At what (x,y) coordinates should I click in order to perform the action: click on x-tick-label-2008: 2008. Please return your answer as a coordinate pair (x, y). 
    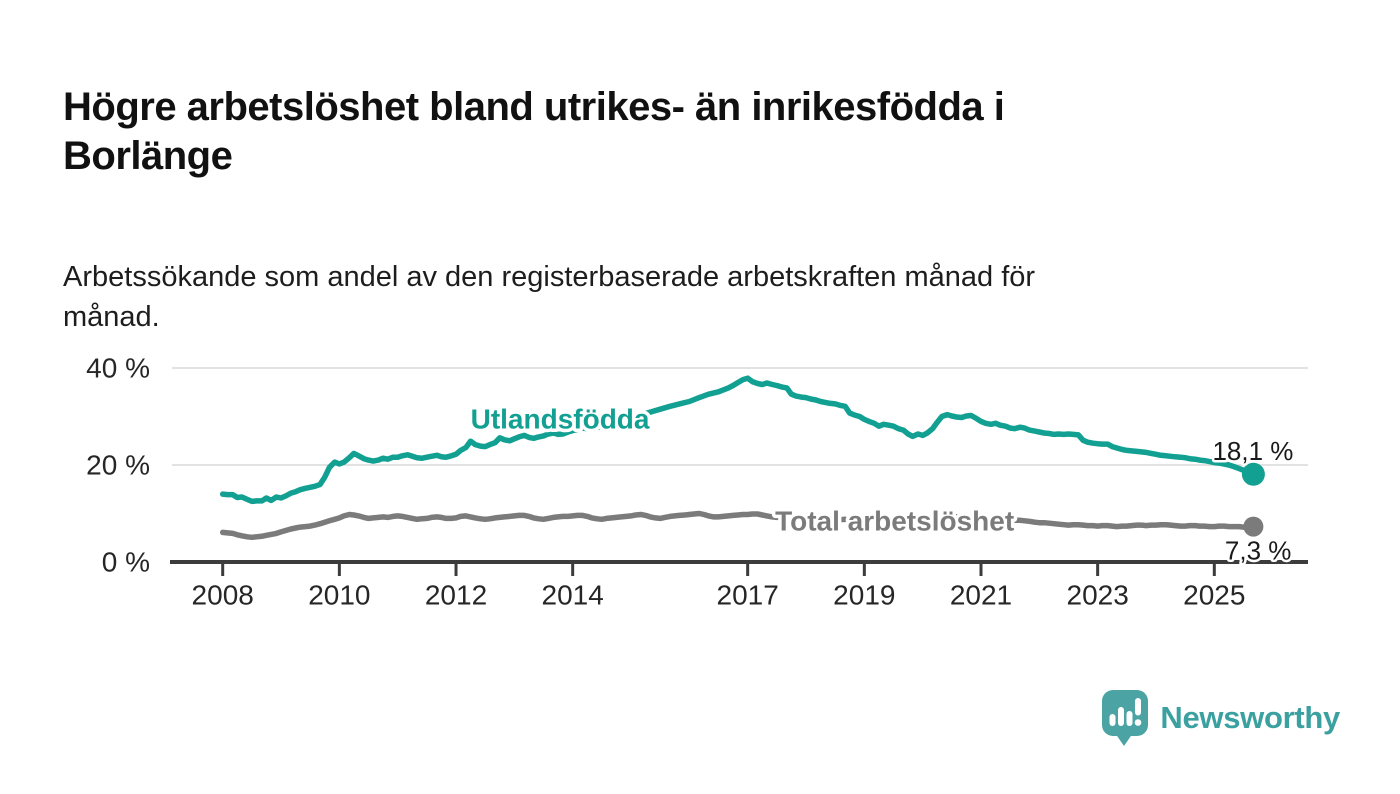
    Looking at the image, I should click on (223, 595).